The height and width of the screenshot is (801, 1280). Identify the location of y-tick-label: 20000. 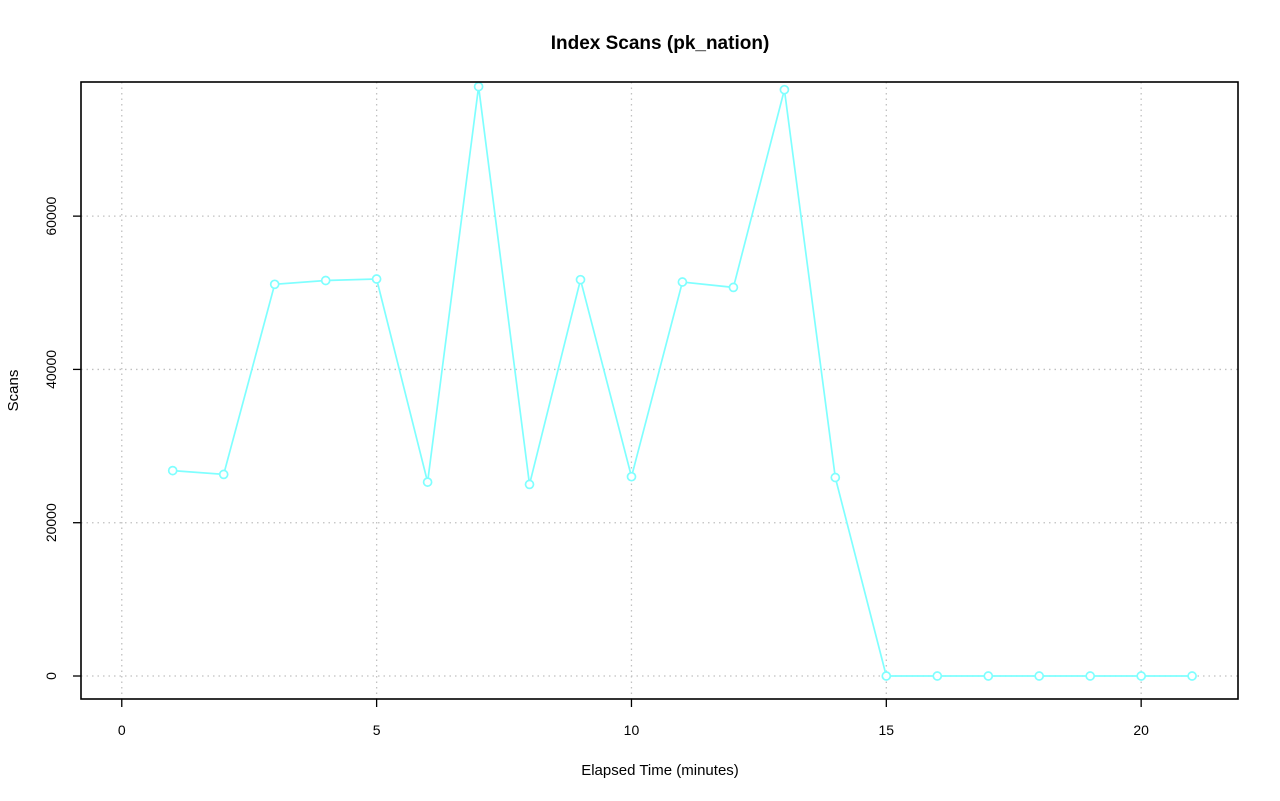
(51, 522).